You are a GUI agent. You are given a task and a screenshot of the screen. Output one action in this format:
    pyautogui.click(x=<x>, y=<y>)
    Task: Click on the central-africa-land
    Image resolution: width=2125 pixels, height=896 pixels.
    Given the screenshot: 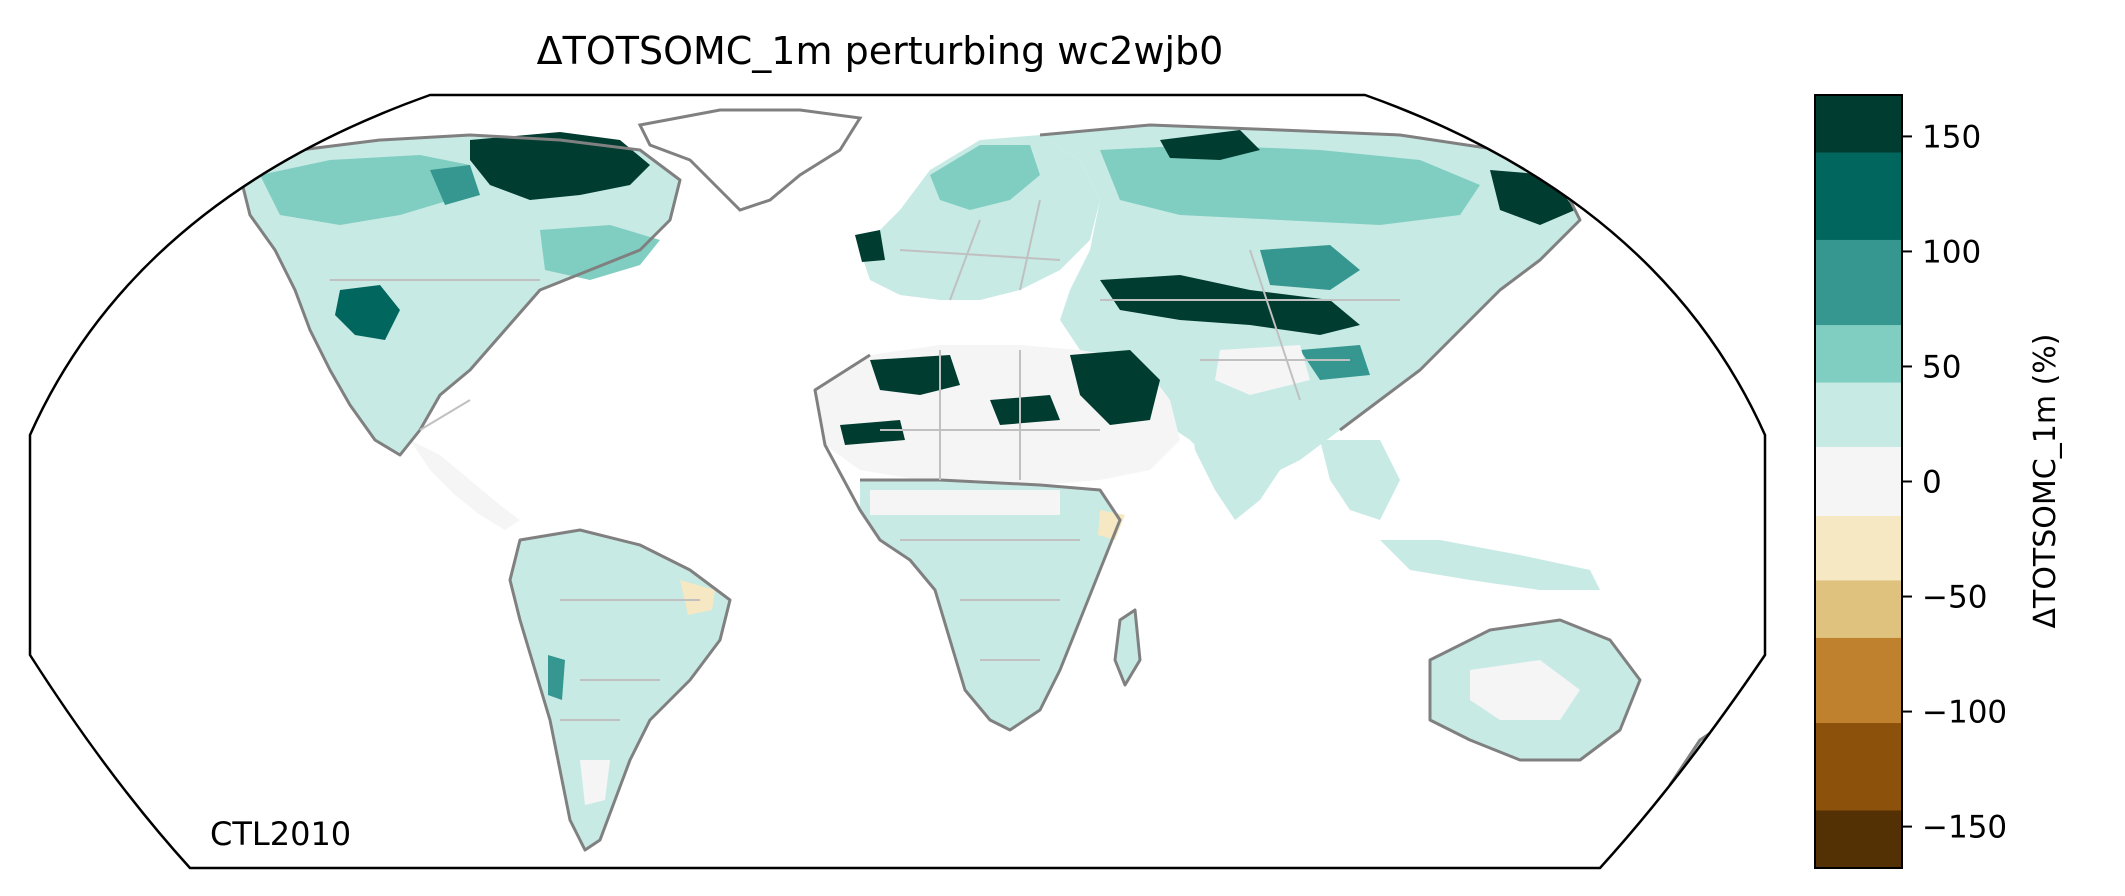 What is the action you would take?
    pyautogui.click(x=990, y=605)
    